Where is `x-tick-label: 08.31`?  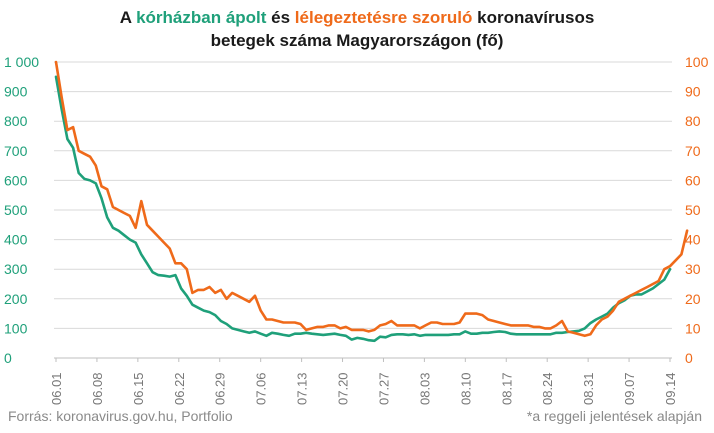
x-tick-label: 08.31 is located at coordinates (588, 388).